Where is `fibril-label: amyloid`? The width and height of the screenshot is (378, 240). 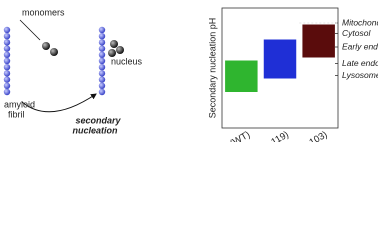
fibril-label: amyloid is located at coordinates (19, 104).